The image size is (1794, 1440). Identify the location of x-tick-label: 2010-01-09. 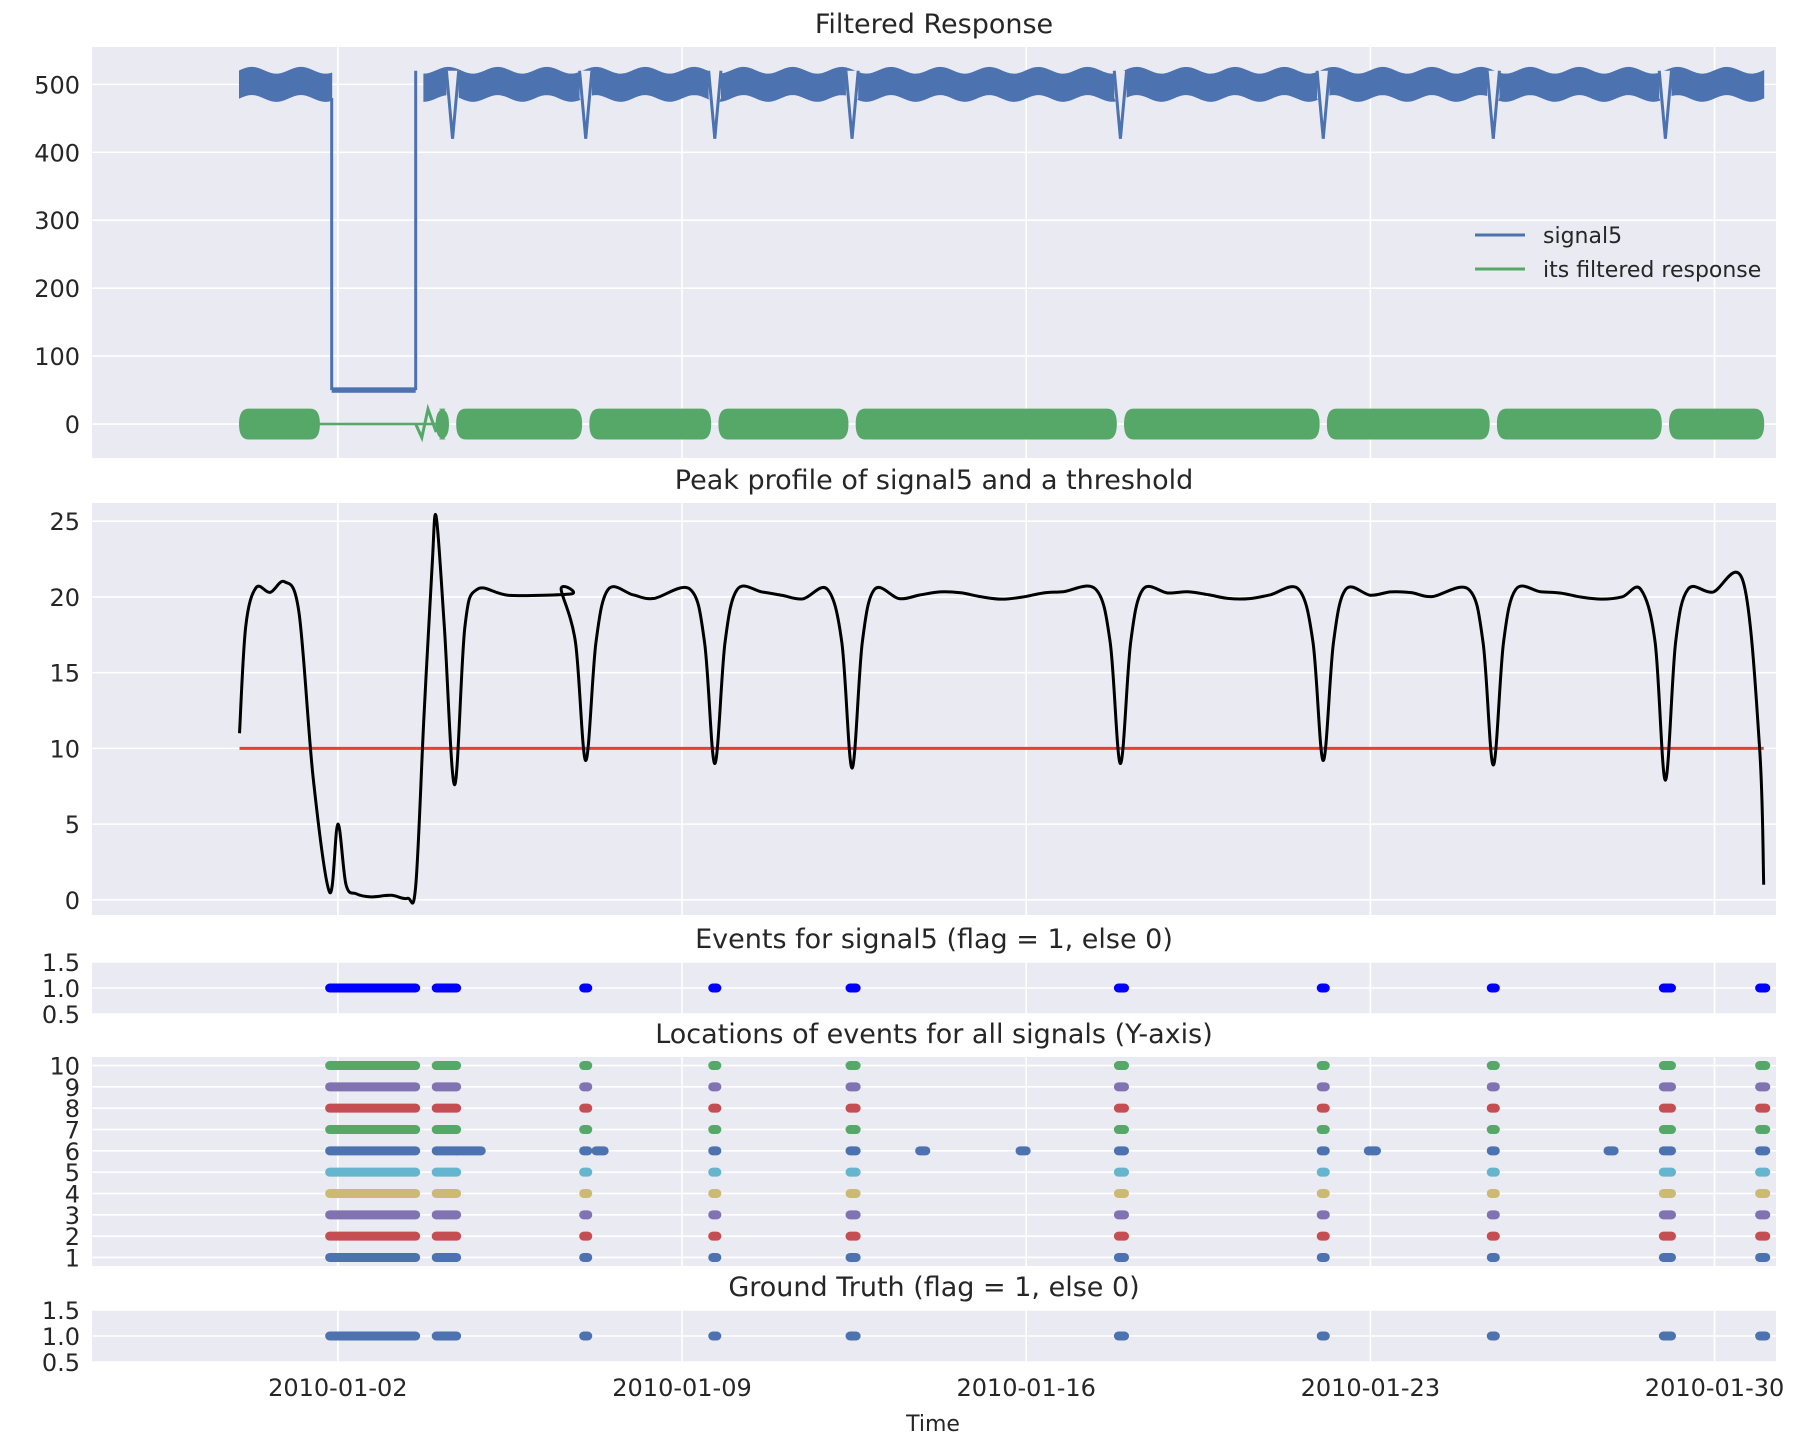
(681, 1388).